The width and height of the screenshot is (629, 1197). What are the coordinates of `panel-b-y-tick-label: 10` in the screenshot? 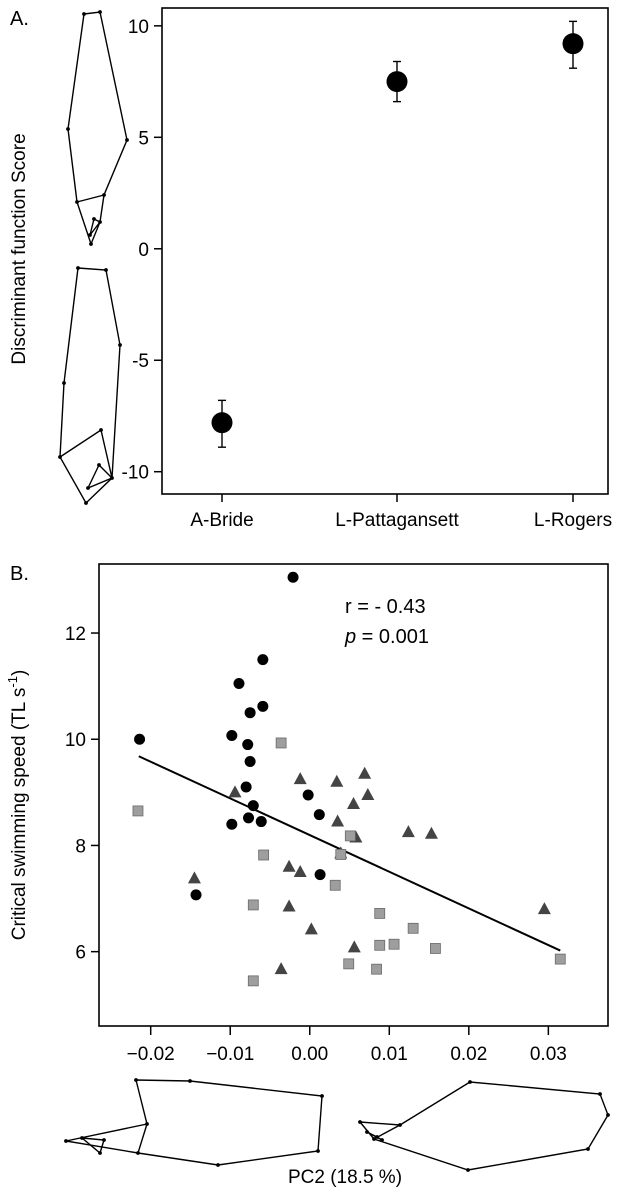 It's located at (75, 740).